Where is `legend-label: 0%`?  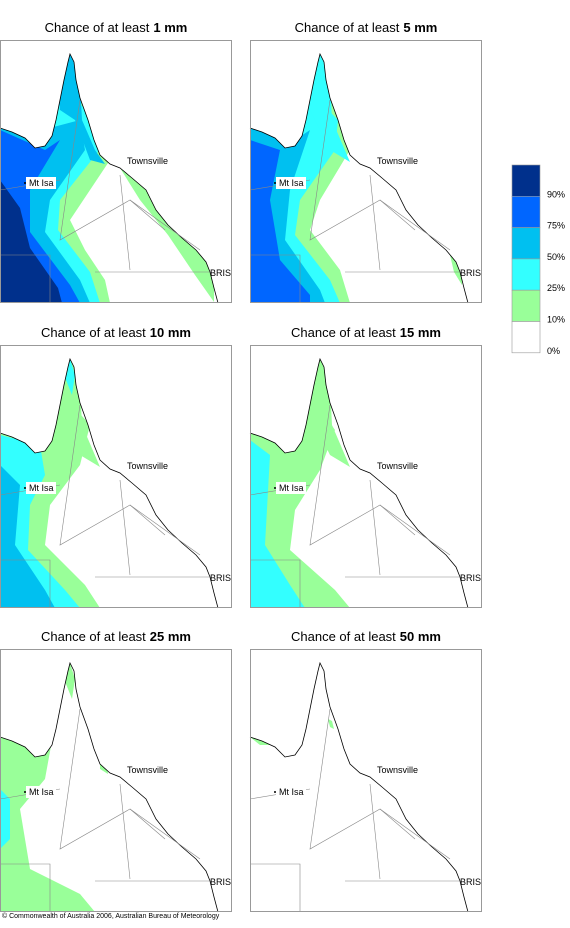 legend-label: 0% is located at coordinates (553, 351).